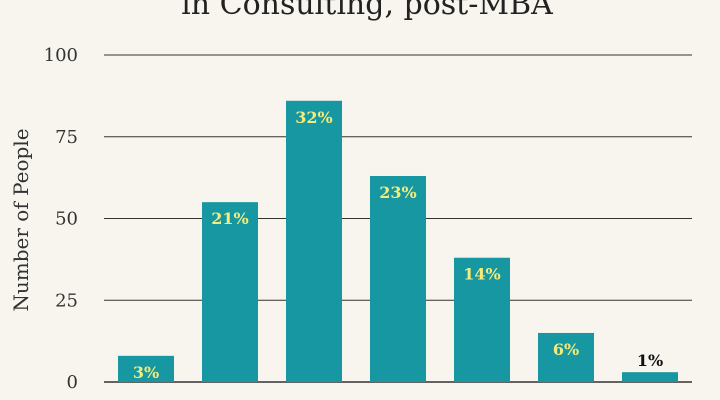 This screenshot has height=400, width=720. What do you see at coordinates (146, 372) in the screenshot?
I see `data-label-1: 3%` at bounding box center [146, 372].